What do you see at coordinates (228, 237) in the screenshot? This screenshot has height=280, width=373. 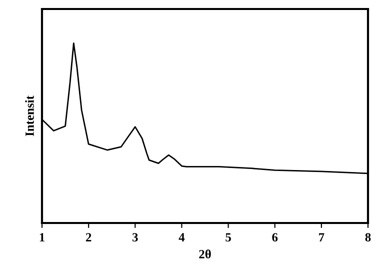 I see `x-tick-label: 5` at bounding box center [228, 237].